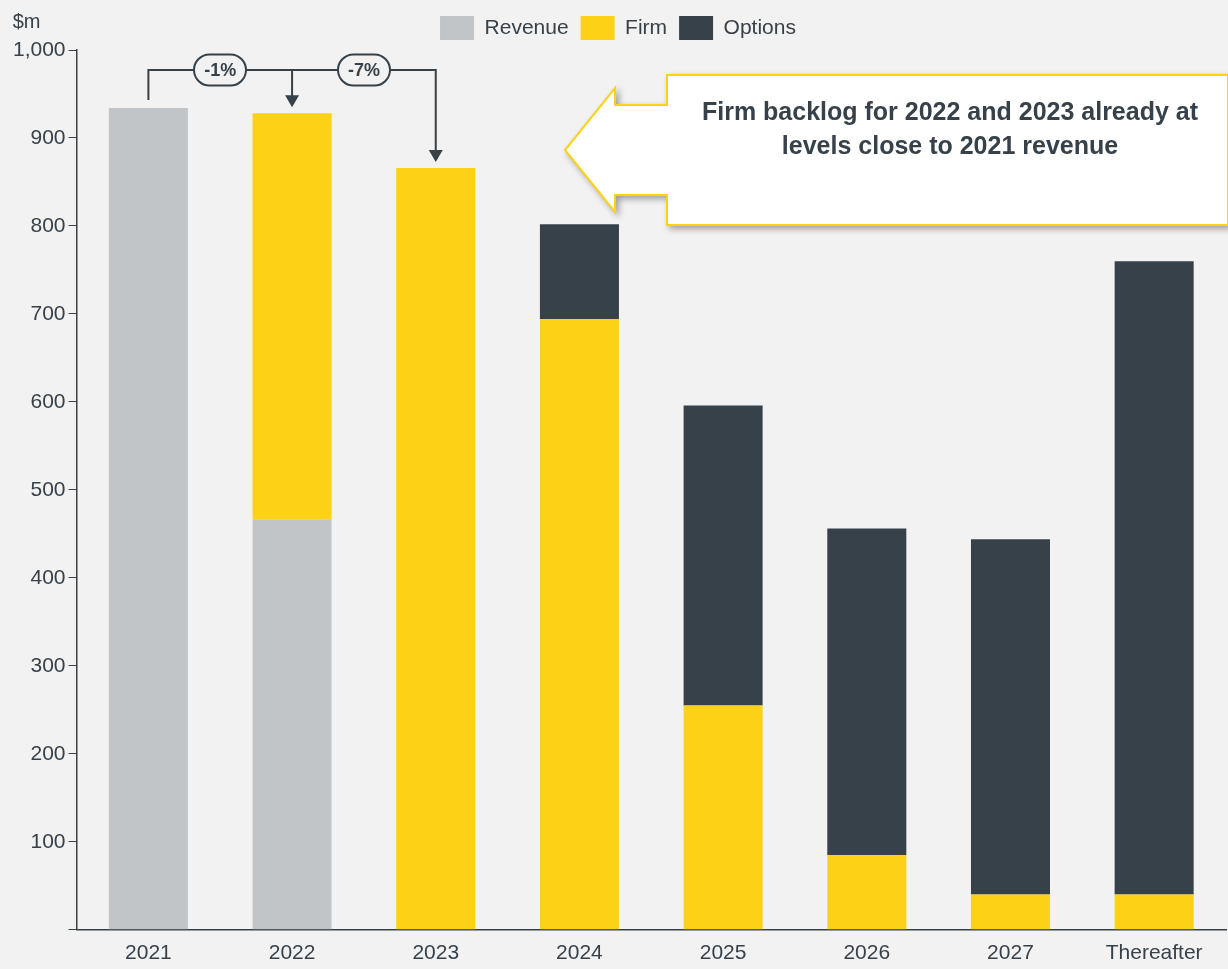 This screenshot has width=1228, height=969. Describe the element at coordinates (723, 952) in the screenshot. I see `x-tick-label: 2025` at that location.